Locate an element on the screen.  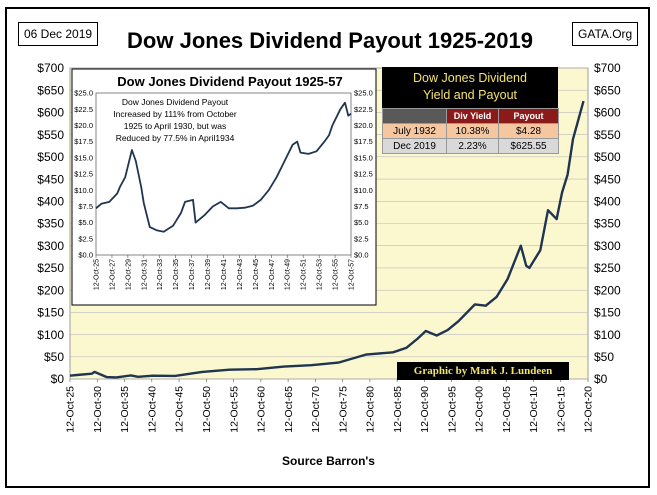
source-site-label: GATA.Org is located at coordinates (605, 34).